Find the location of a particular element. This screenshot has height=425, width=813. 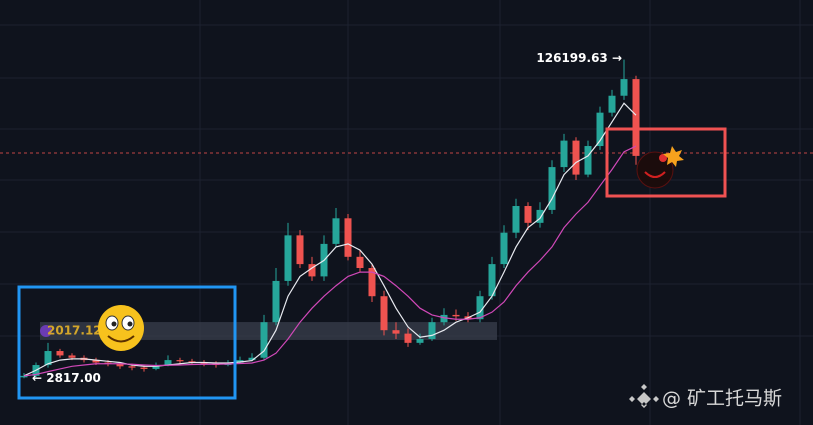

bomb-icon is located at coordinates (660, 167).